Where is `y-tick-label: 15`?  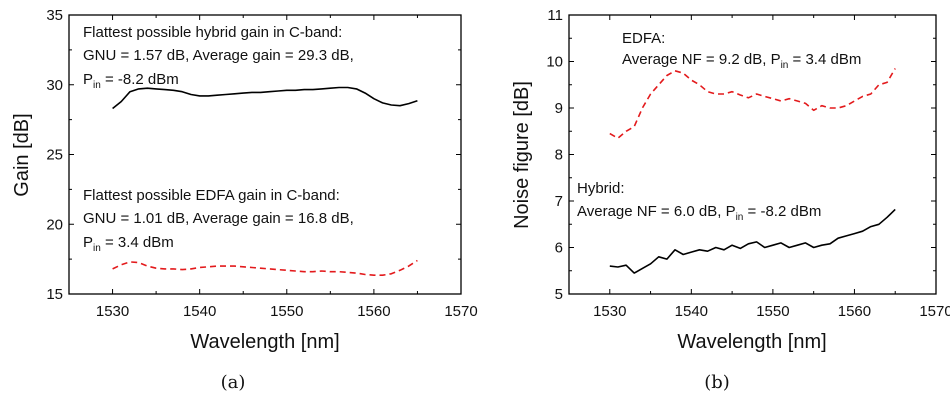 y-tick-label: 15 is located at coordinates (54, 294).